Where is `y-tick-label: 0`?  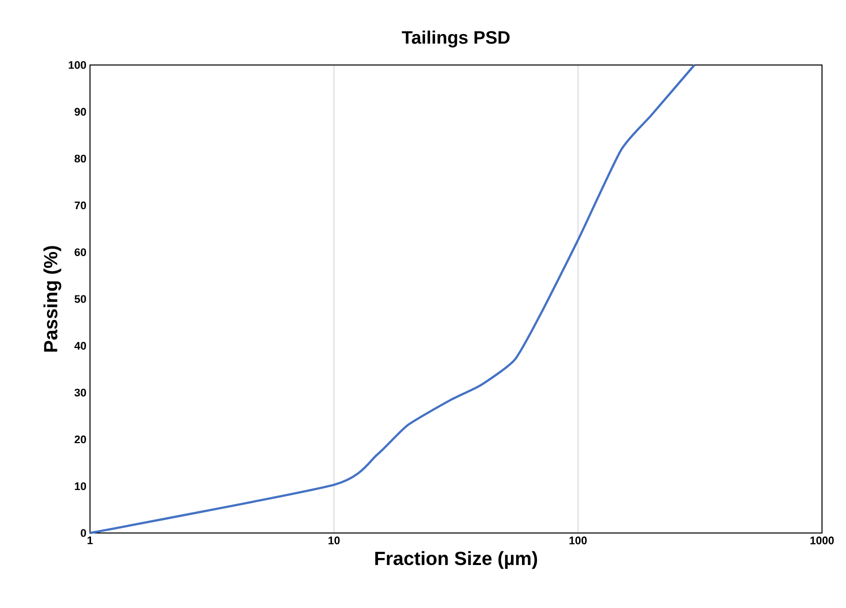 y-tick-label: 0 is located at coordinates (83, 533).